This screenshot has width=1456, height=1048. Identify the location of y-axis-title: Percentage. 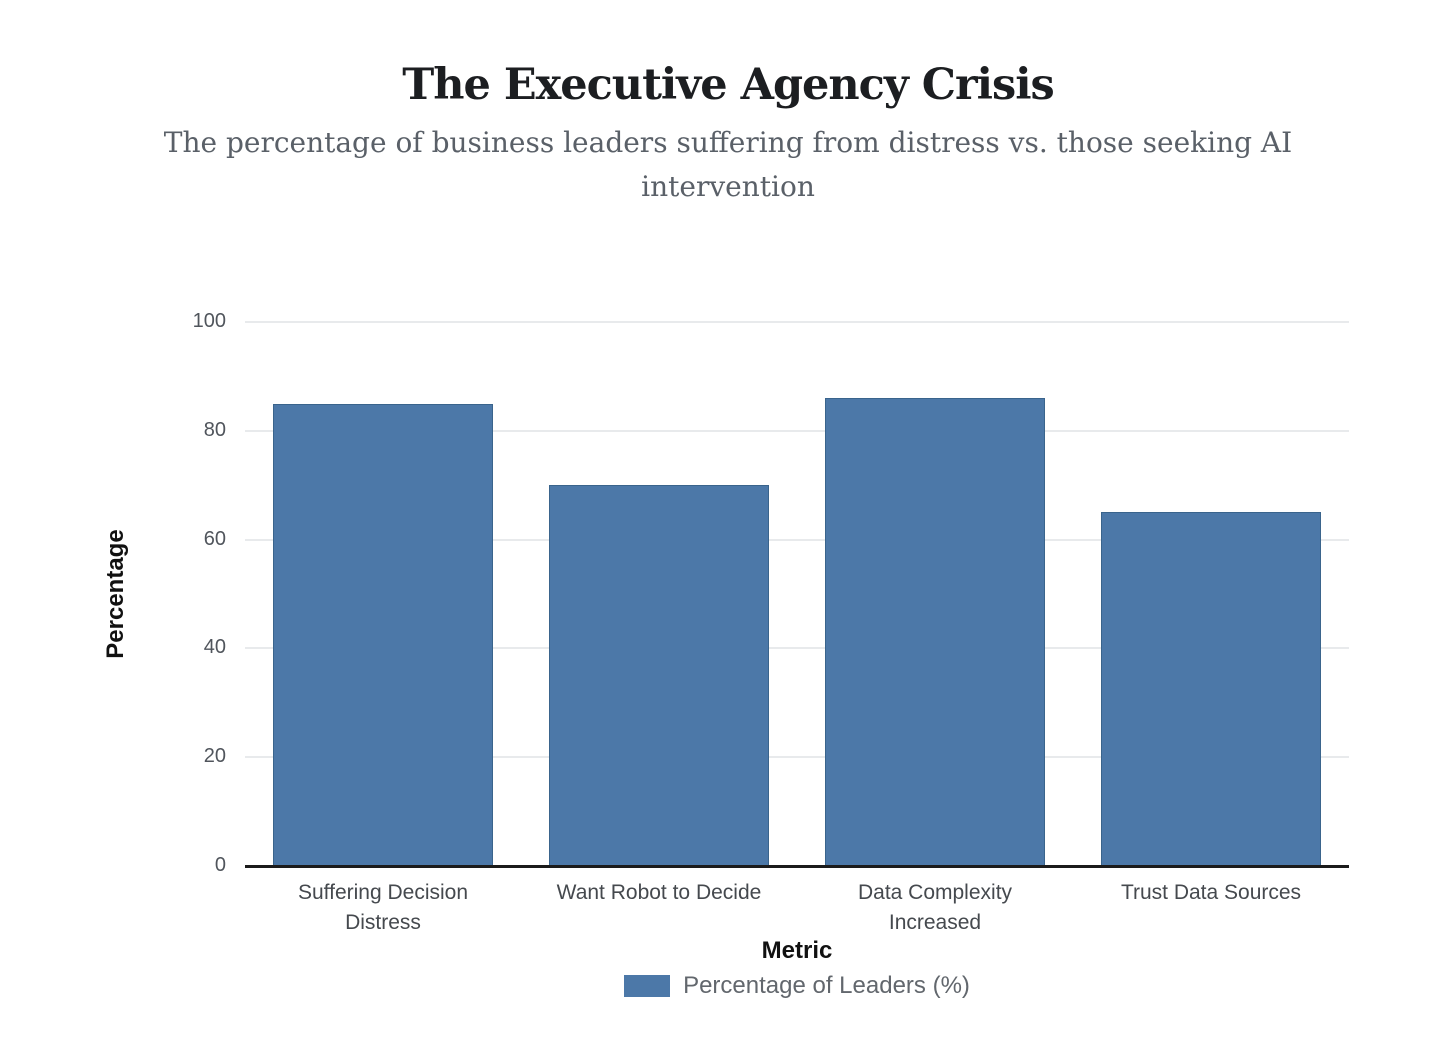
(115, 594).